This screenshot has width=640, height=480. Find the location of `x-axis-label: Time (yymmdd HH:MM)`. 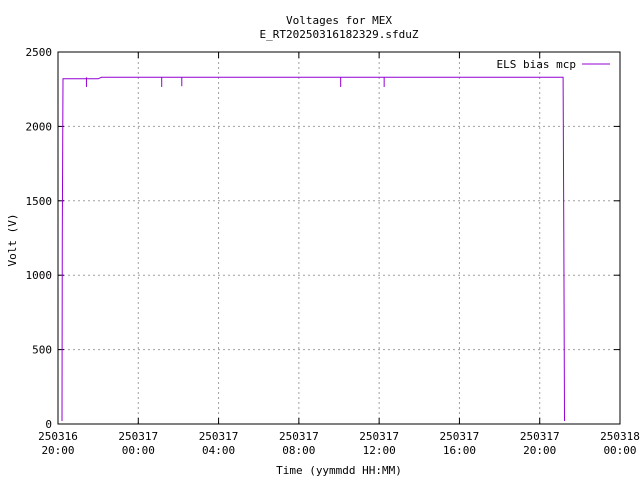

x-axis-label: Time (yymmdd HH:MM) is located at coordinates (339, 470).